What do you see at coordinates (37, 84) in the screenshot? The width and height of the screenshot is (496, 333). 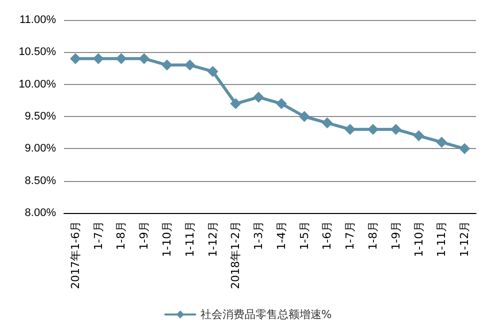 I see `y-tick-label: 10.00%` at bounding box center [37, 84].